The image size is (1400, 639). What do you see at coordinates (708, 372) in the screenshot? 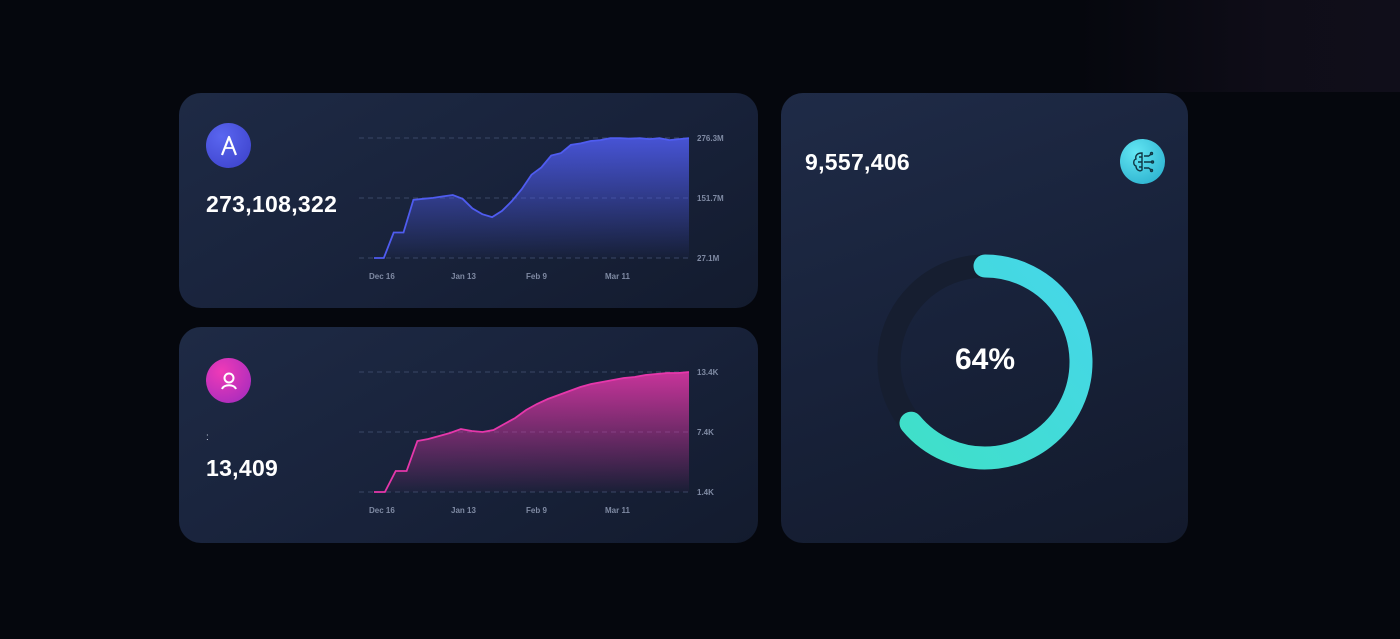
I see `users-y-tick: 13.4K` at bounding box center [708, 372].